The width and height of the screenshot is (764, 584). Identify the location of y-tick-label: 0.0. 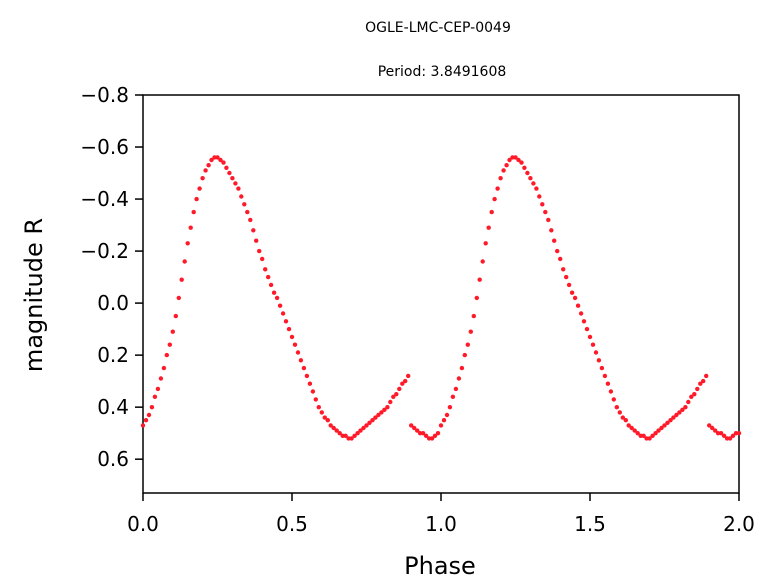
(113, 303).